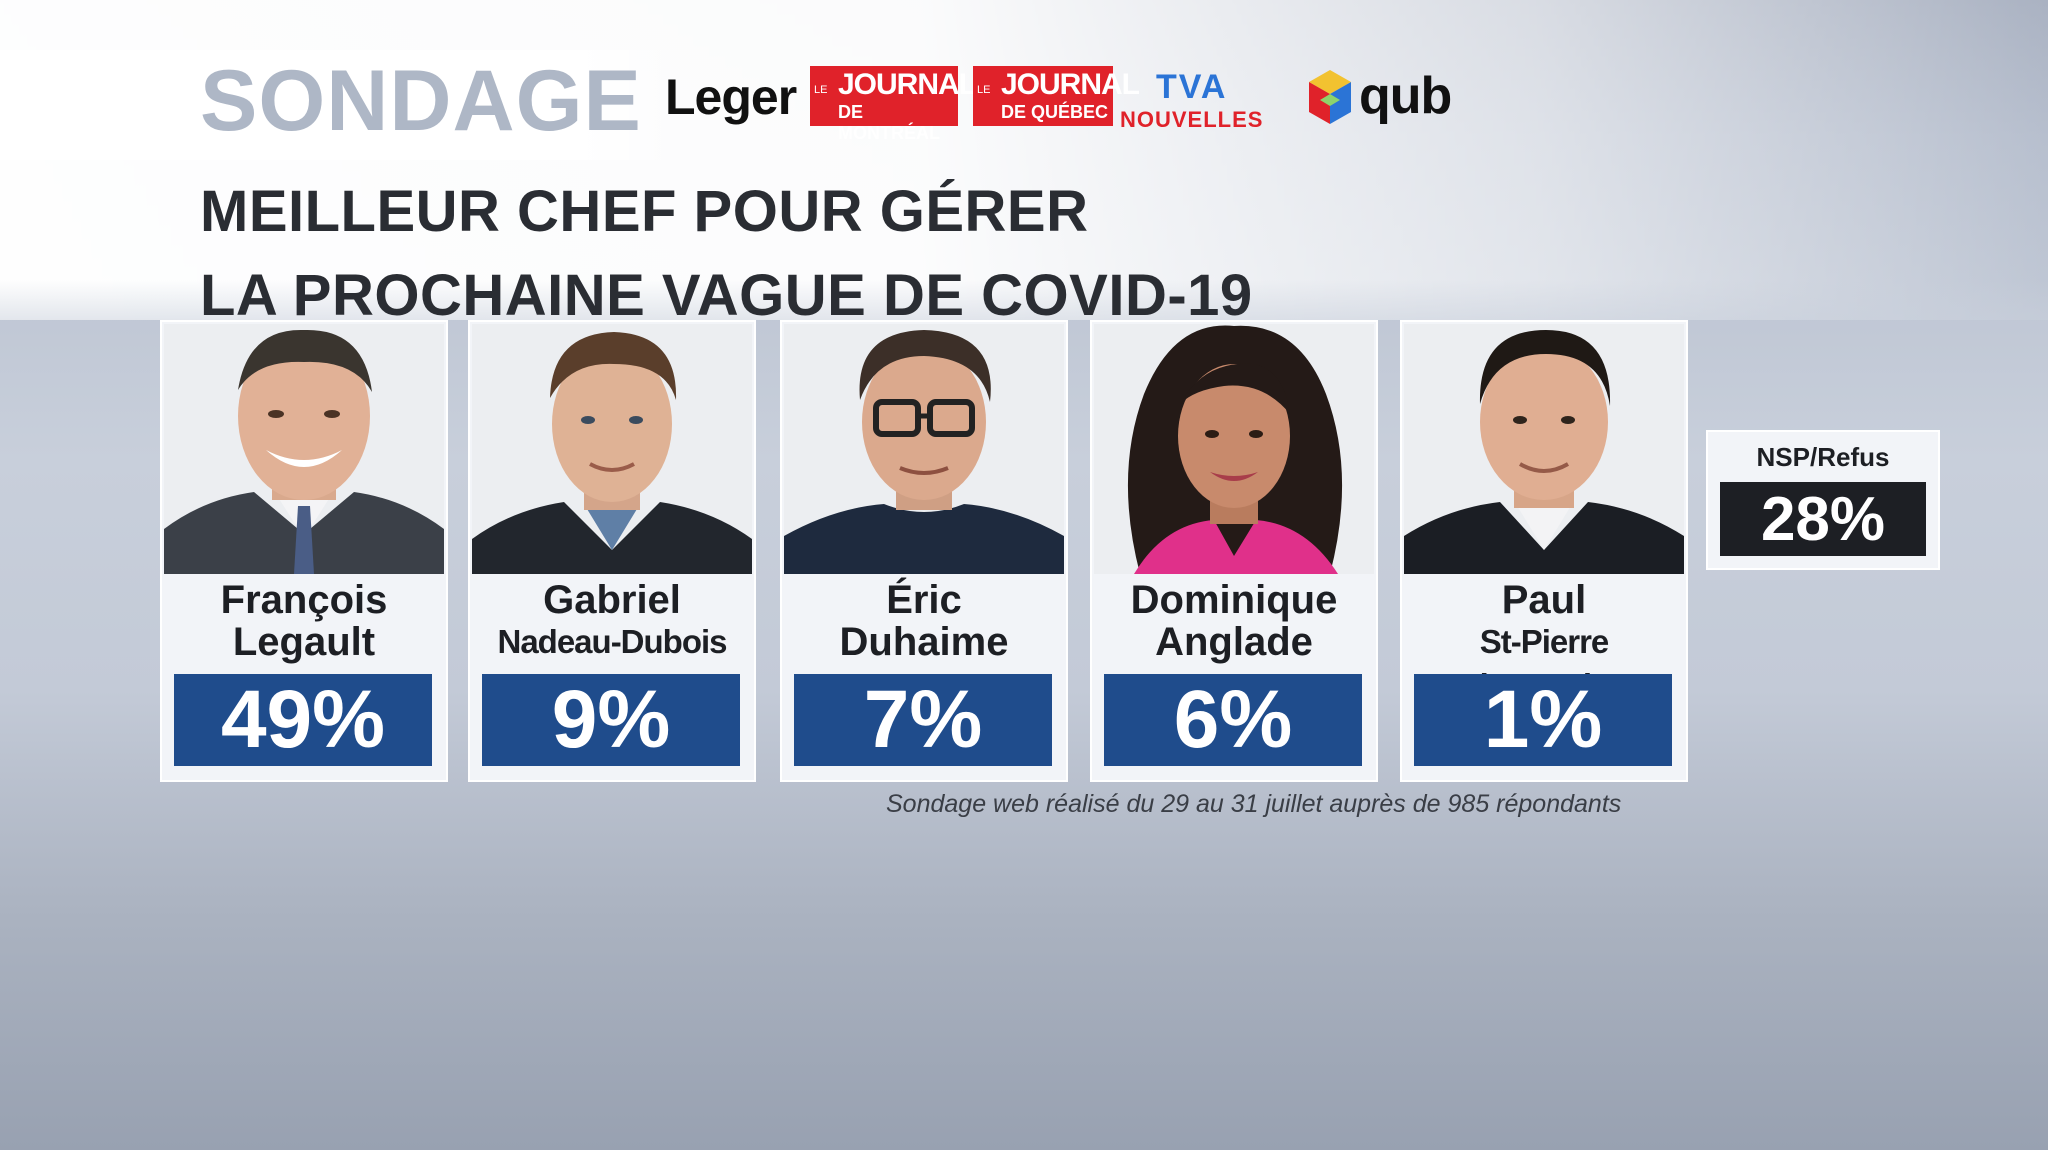  What do you see at coordinates (644, 211) in the screenshot?
I see `headline-line-1: MEILLEUR CHEF POUR GÉRER` at bounding box center [644, 211].